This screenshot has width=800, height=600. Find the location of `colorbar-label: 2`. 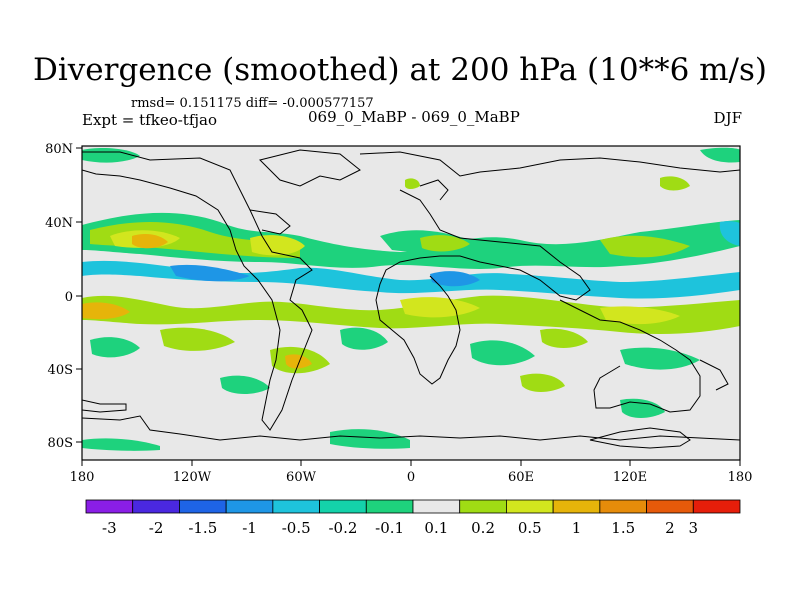

colorbar-label: 2 is located at coordinates (670, 528).